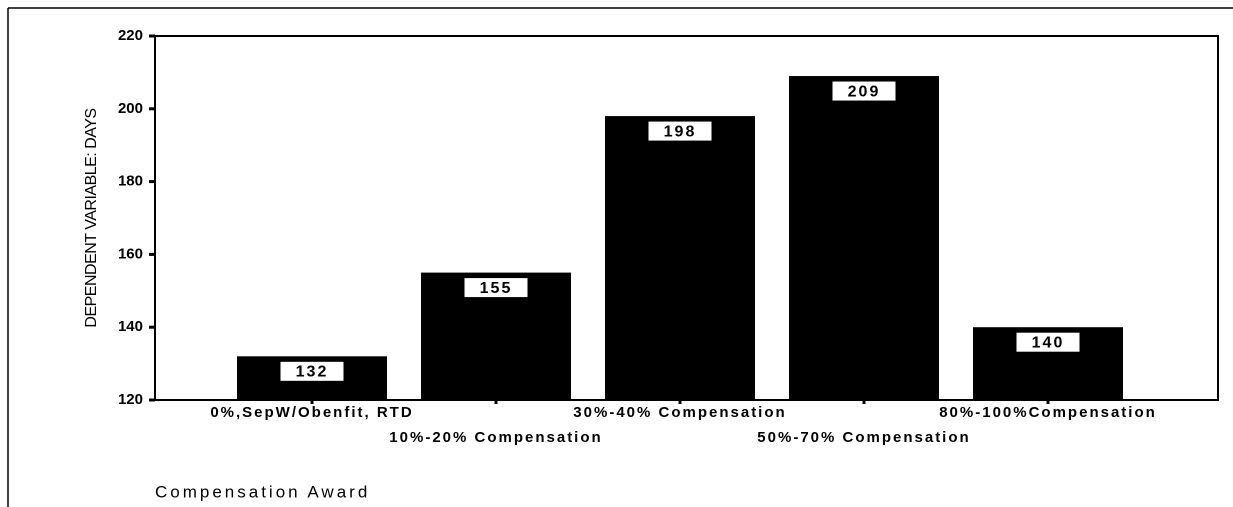 This screenshot has width=1233, height=507. What do you see at coordinates (130, 253) in the screenshot?
I see `y-tick-label: 160` at bounding box center [130, 253].